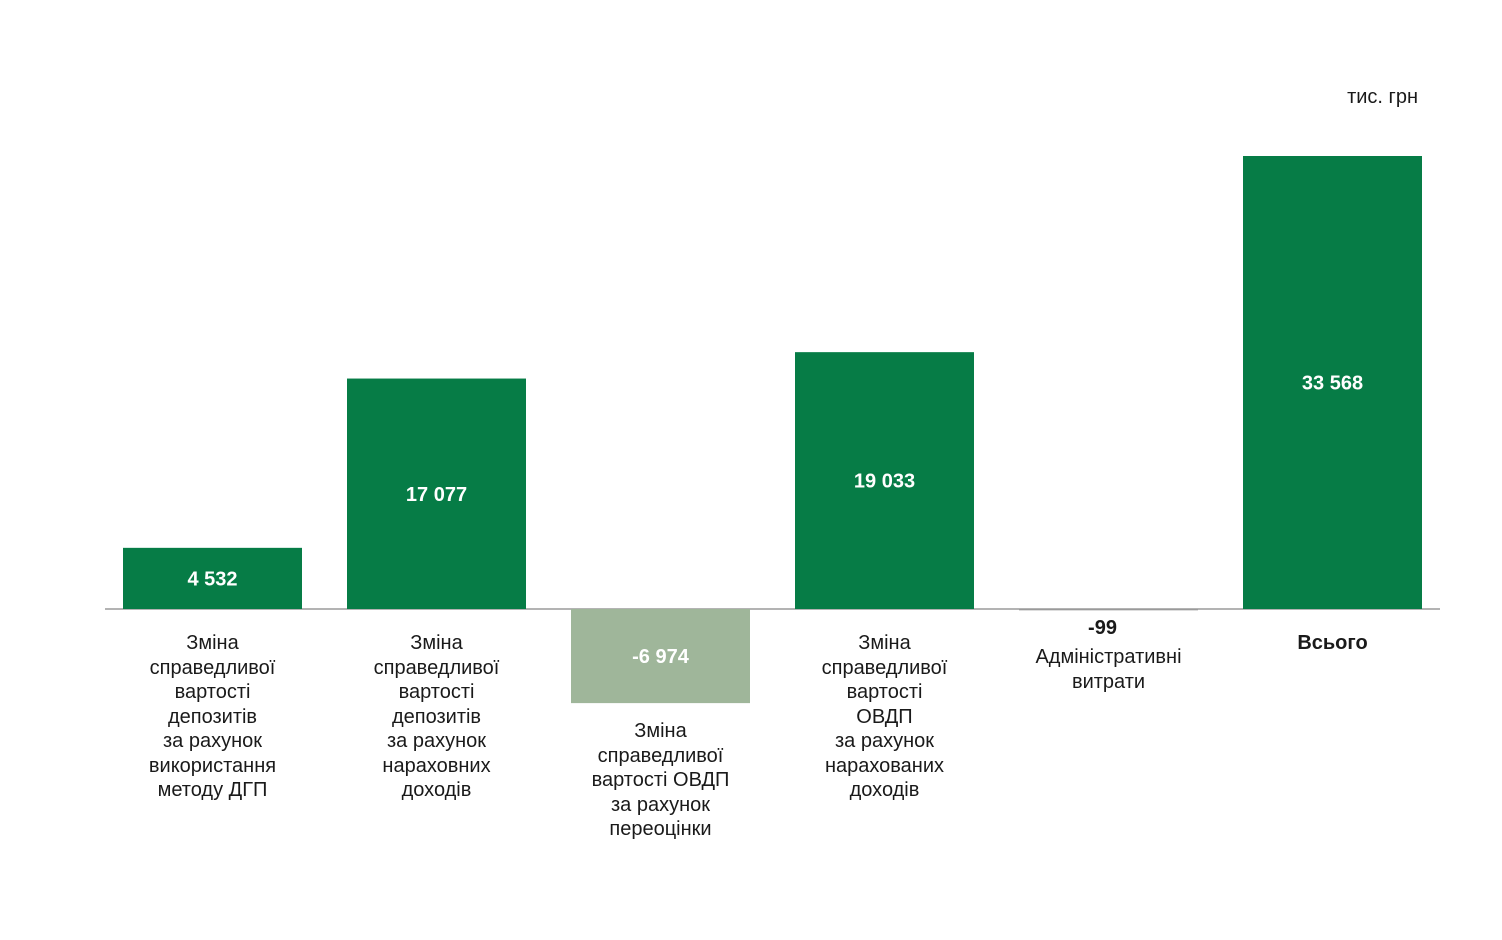 This screenshot has height=940, width=1502. Describe the element at coordinates (1102, 628) in the screenshot. I see `data-label-5: -99` at that location.